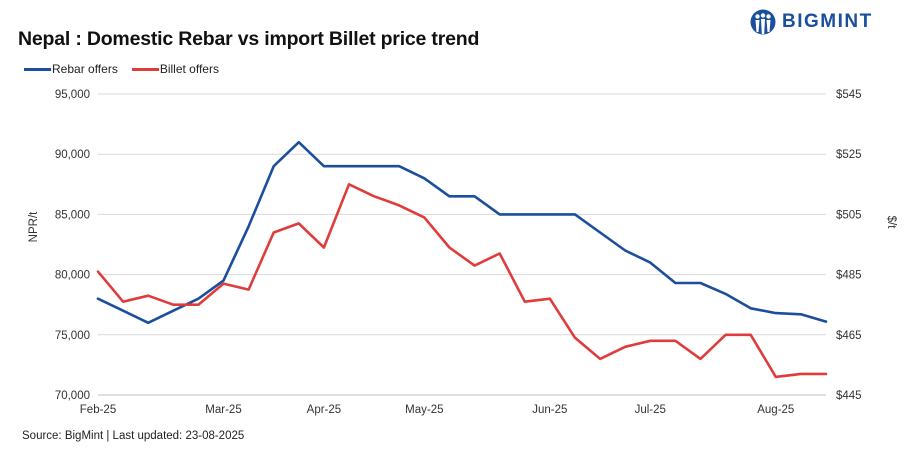 This screenshot has height=454, width=907. I want to click on legend-item-rebar: Rebar offers, so click(71, 69).